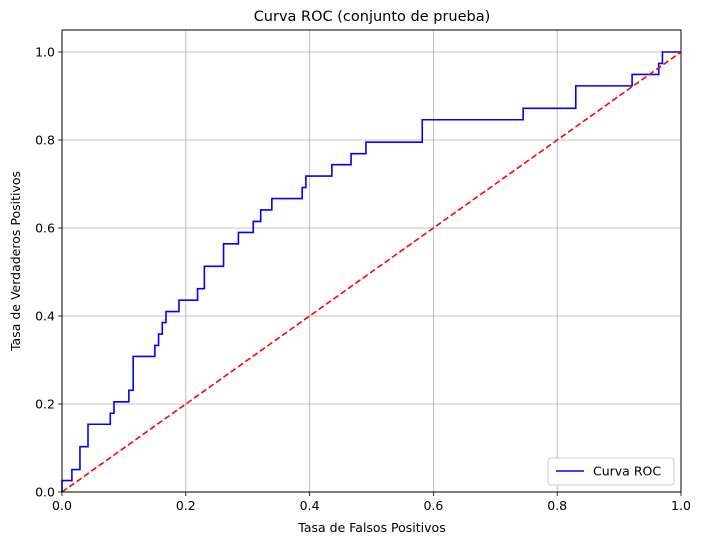 This screenshot has height=545, width=702. Describe the element at coordinates (372, 17) in the screenshot. I see `chart-title: Curva ROC (conjunto de prueba)` at that location.